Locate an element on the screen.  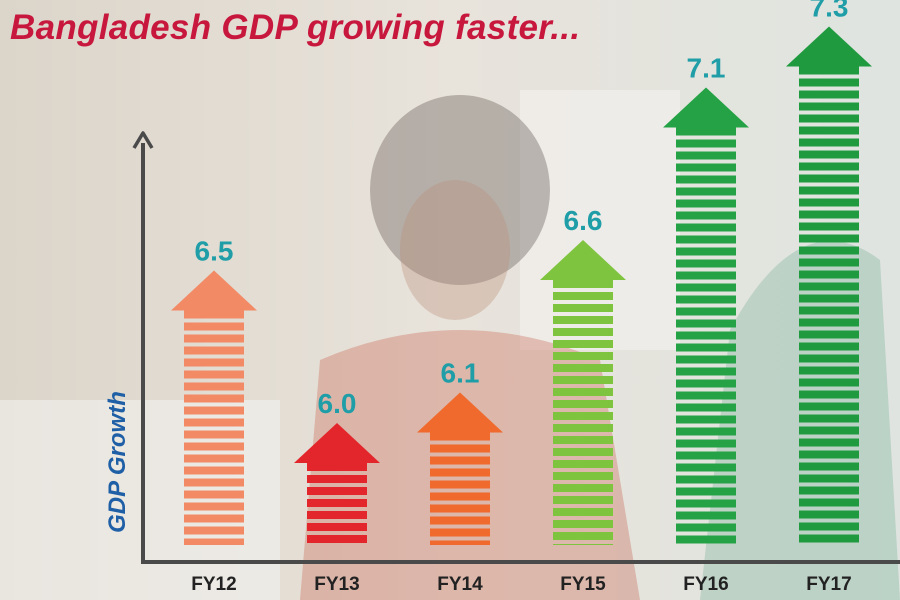
bar-fy16 is located at coordinates (706, 315).